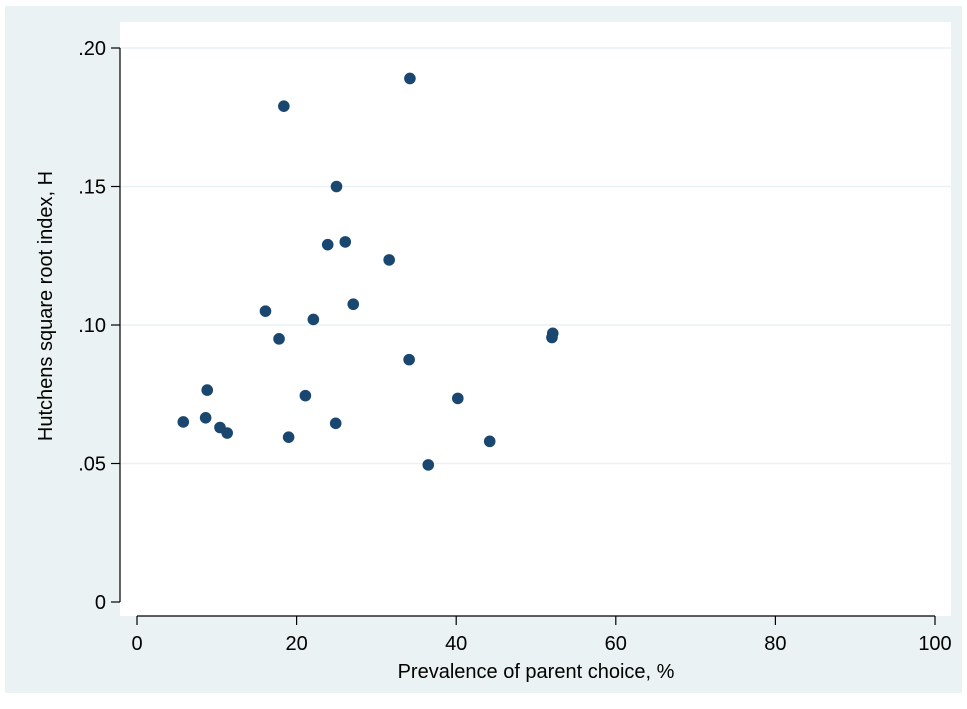 The height and width of the screenshot is (709, 967). Describe the element at coordinates (456, 644) in the screenshot. I see `x-tick-label: 40` at that location.